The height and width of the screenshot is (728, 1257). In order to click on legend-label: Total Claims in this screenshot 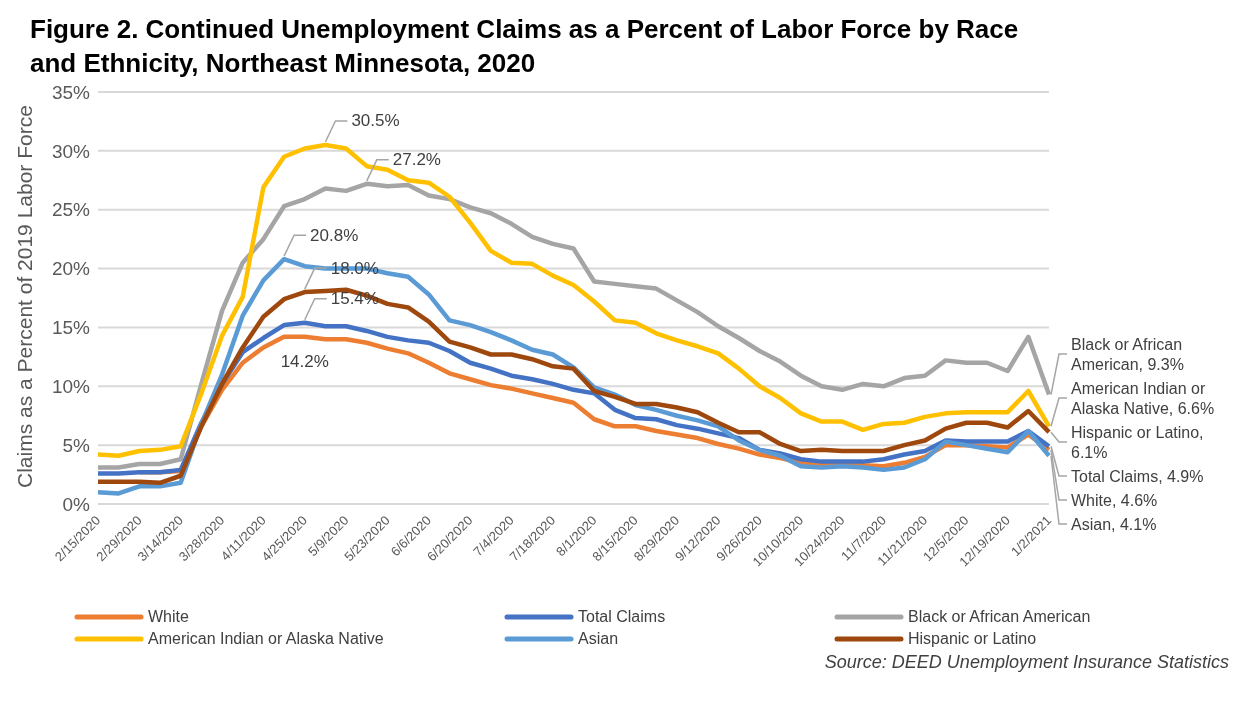, I will do `click(622, 617)`.